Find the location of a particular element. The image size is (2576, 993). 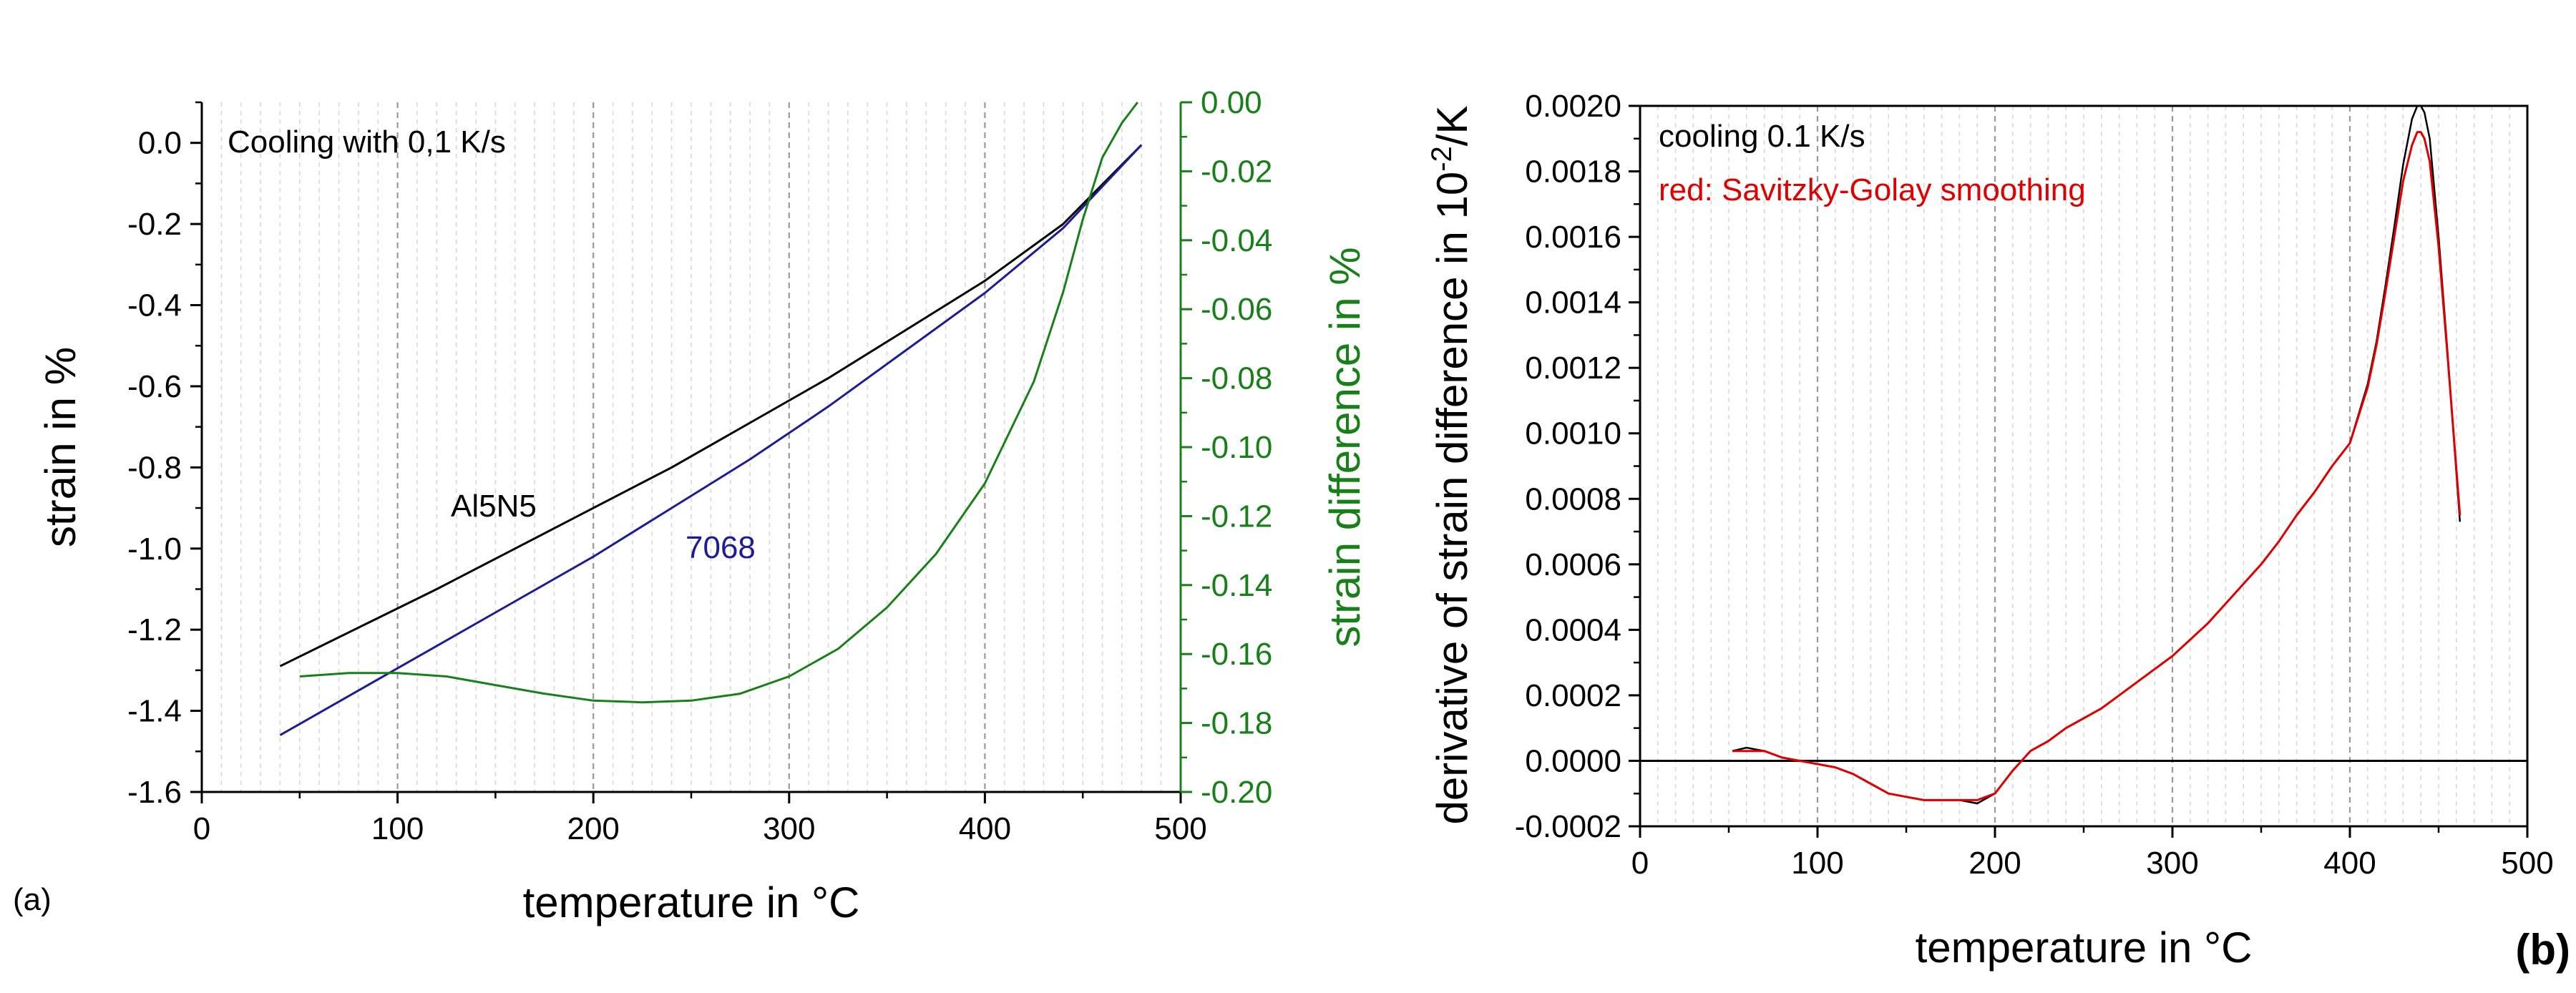

panel-a-y2-tick-label: -0.04 is located at coordinates (1236, 240).